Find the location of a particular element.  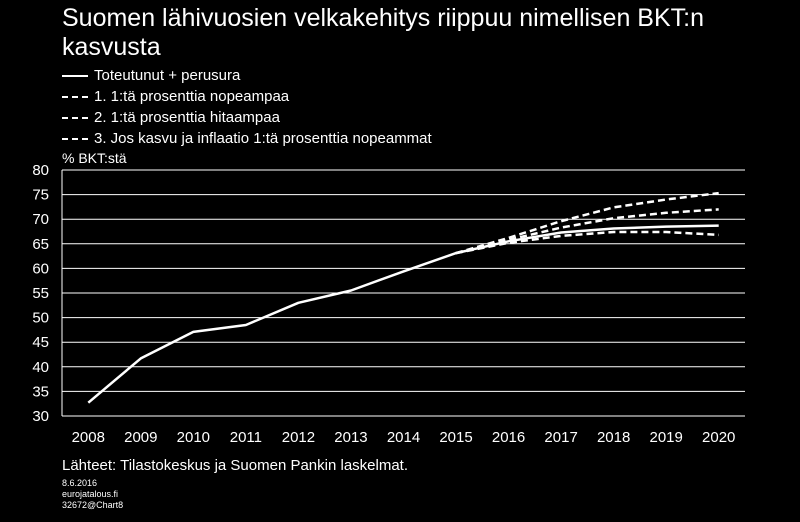

meta-info: 8.6.2016 eurojatalous.fi 32672@Chart8 is located at coordinates (92, 494).